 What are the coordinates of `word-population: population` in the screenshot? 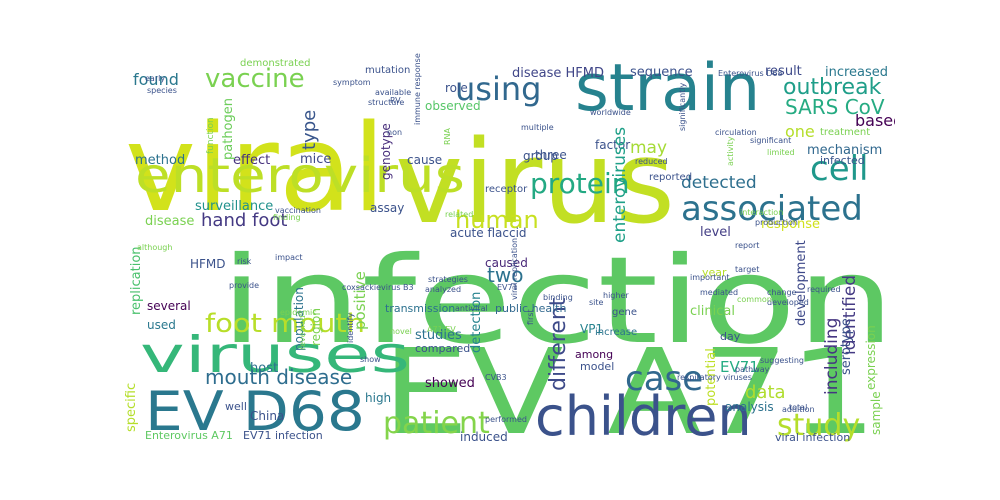 It's located at (299, 319).